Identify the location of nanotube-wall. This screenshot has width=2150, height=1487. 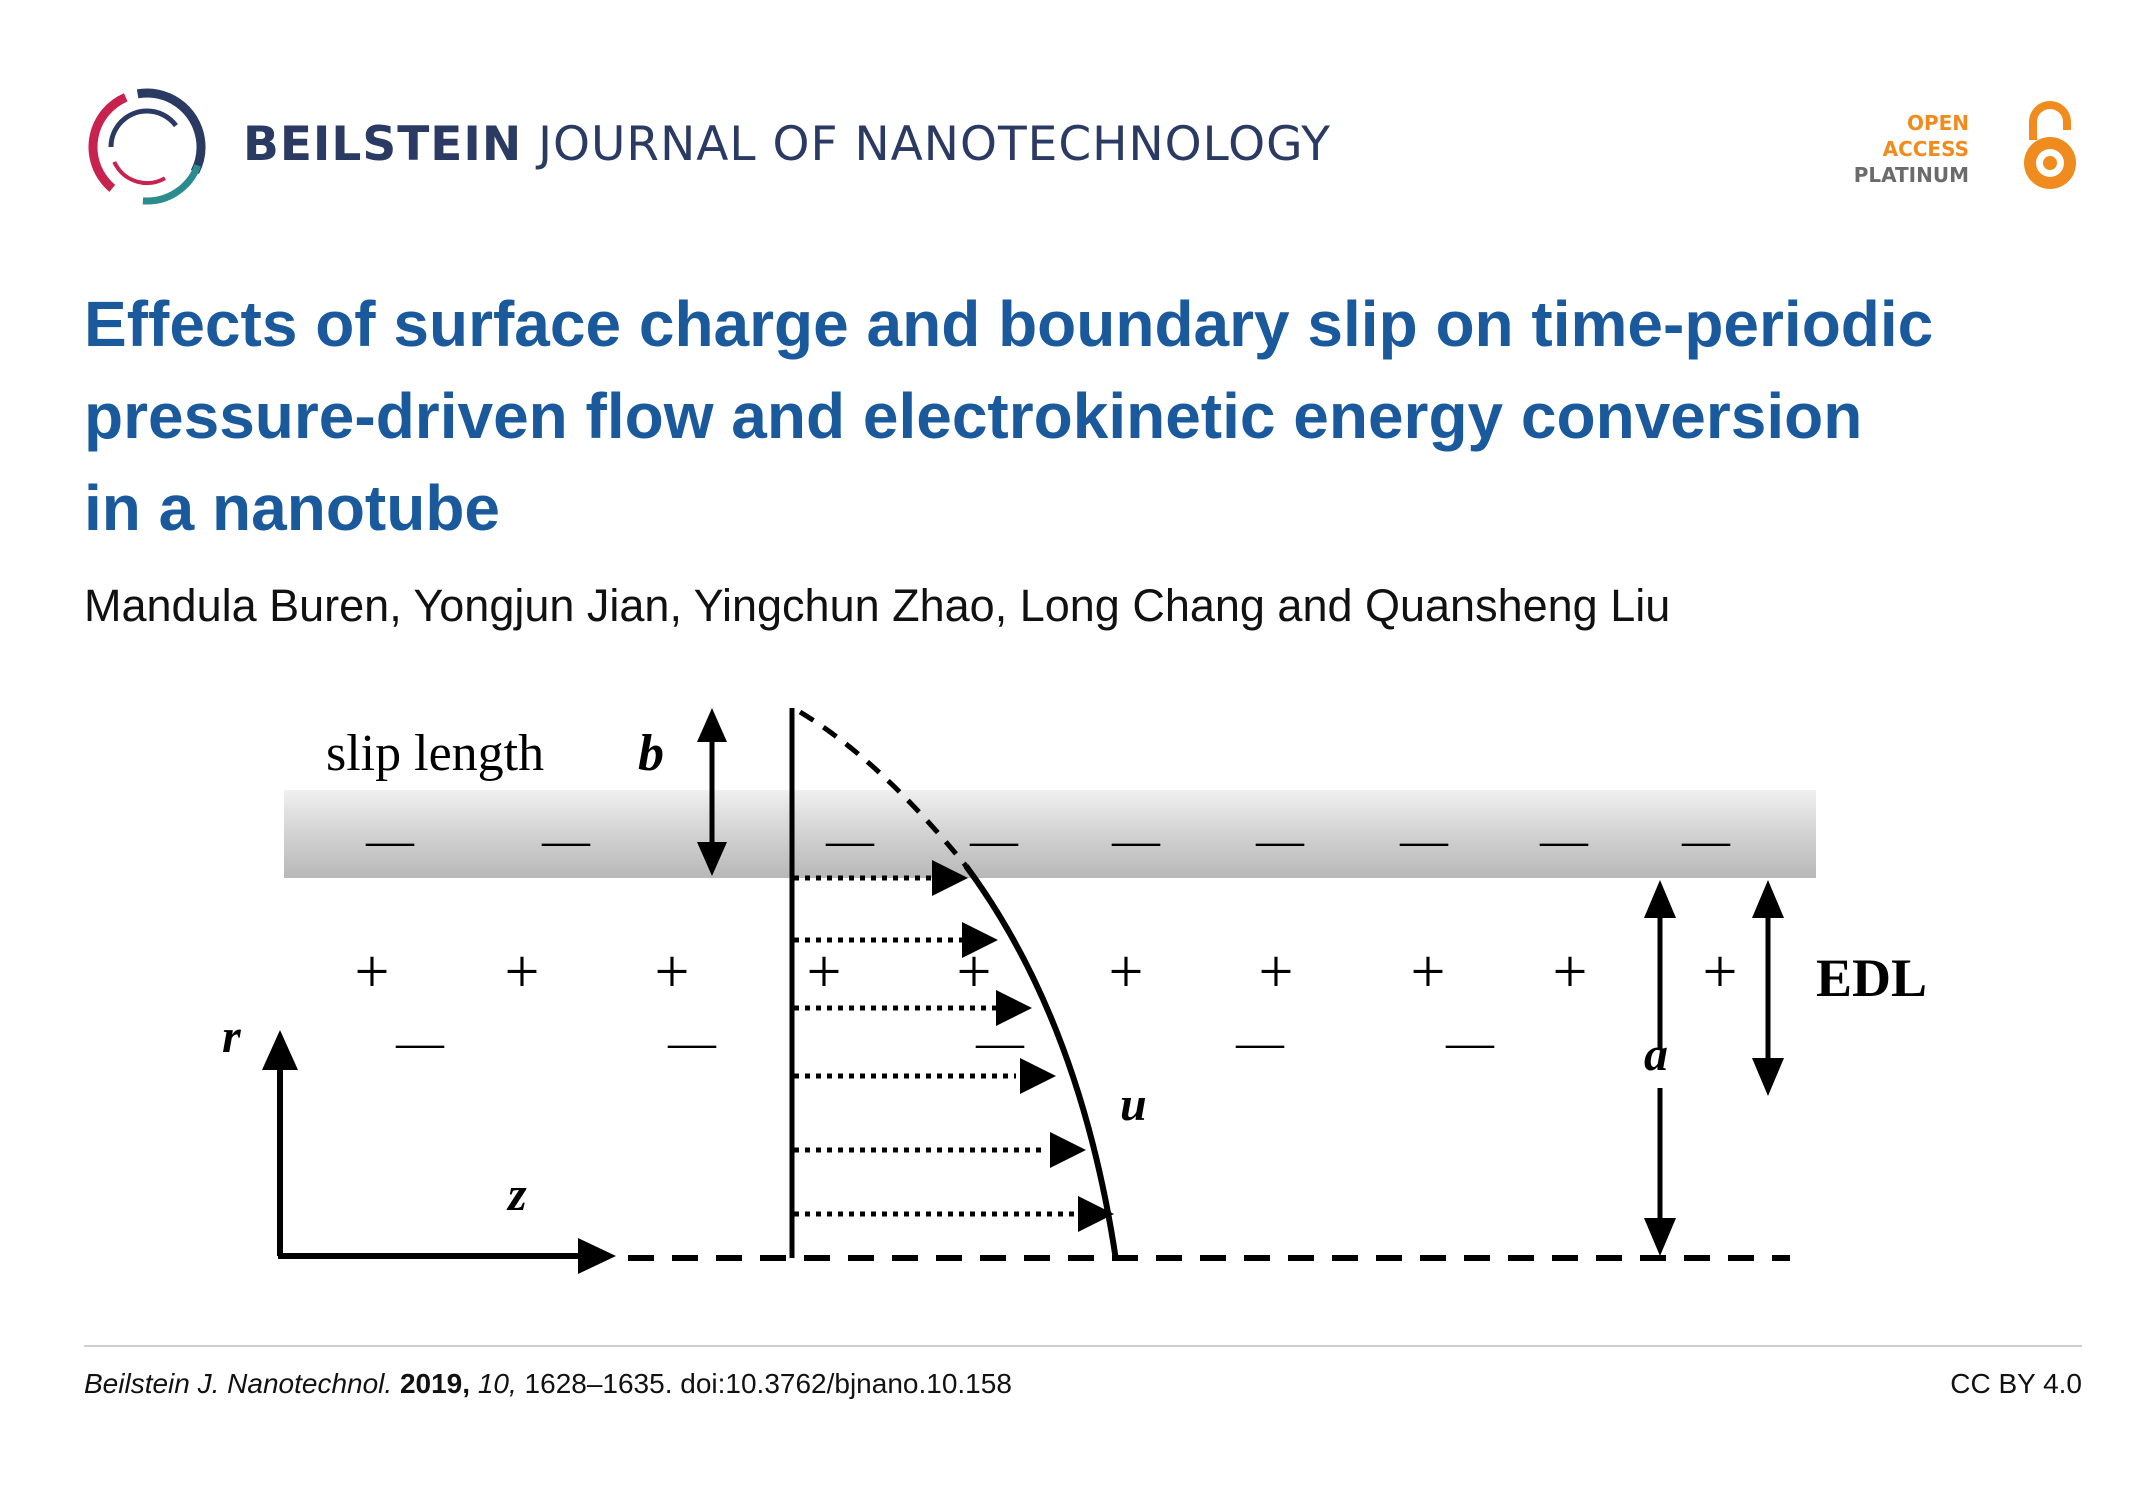
(1050, 834).